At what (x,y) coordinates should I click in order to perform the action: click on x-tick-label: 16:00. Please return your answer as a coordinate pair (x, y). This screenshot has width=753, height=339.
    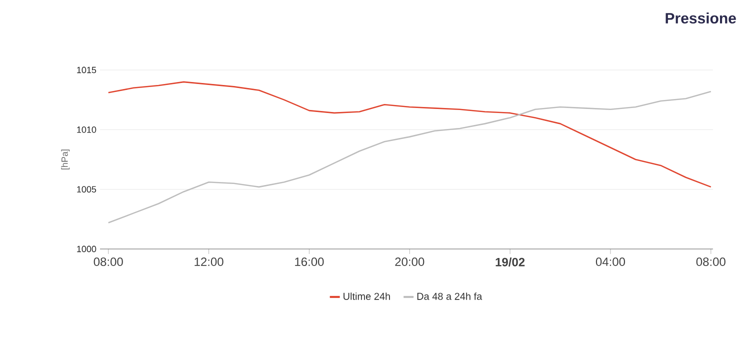
    Looking at the image, I should click on (309, 262).